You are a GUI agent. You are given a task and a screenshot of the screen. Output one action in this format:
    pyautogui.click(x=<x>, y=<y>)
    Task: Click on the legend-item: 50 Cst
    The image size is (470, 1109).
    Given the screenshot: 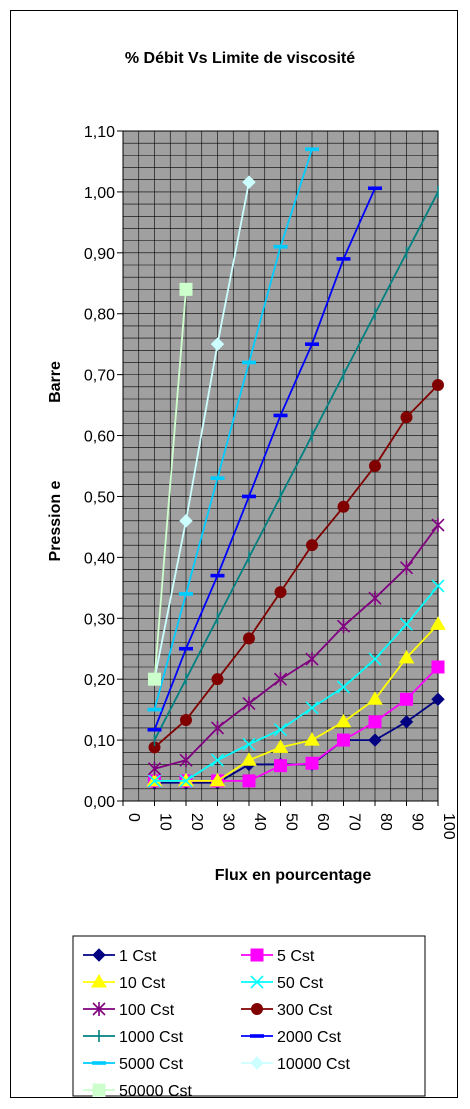 What is the action you would take?
    pyautogui.click(x=282, y=983)
    